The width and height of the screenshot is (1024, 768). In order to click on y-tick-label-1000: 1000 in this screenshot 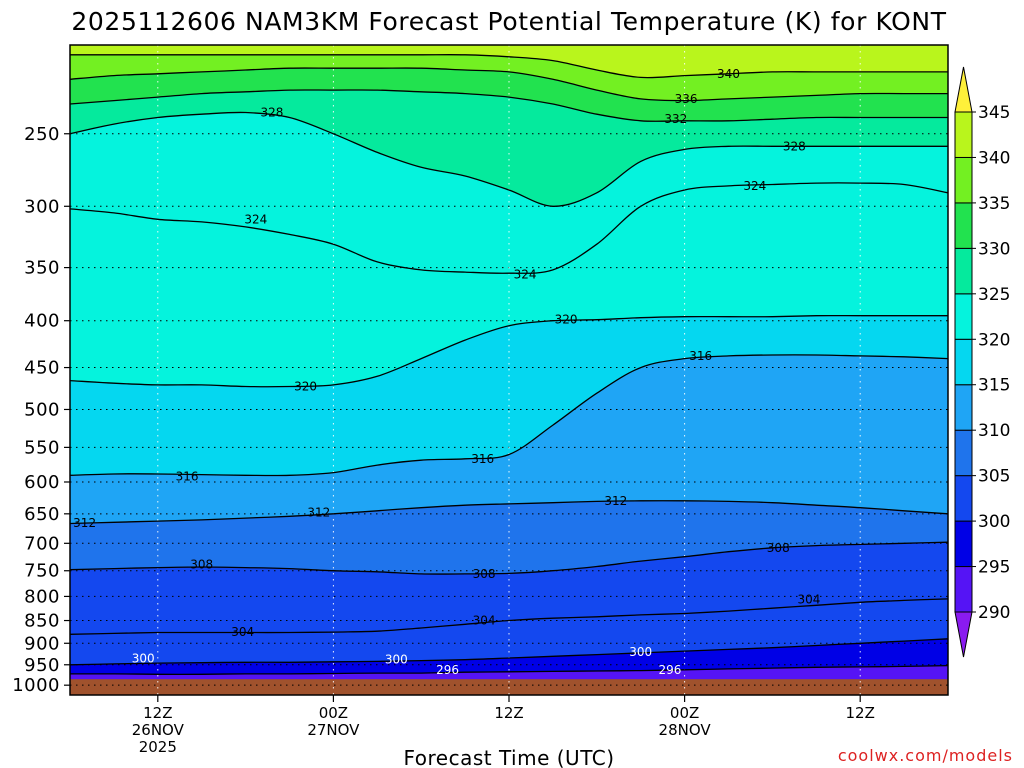, I will do `click(36, 685)`.